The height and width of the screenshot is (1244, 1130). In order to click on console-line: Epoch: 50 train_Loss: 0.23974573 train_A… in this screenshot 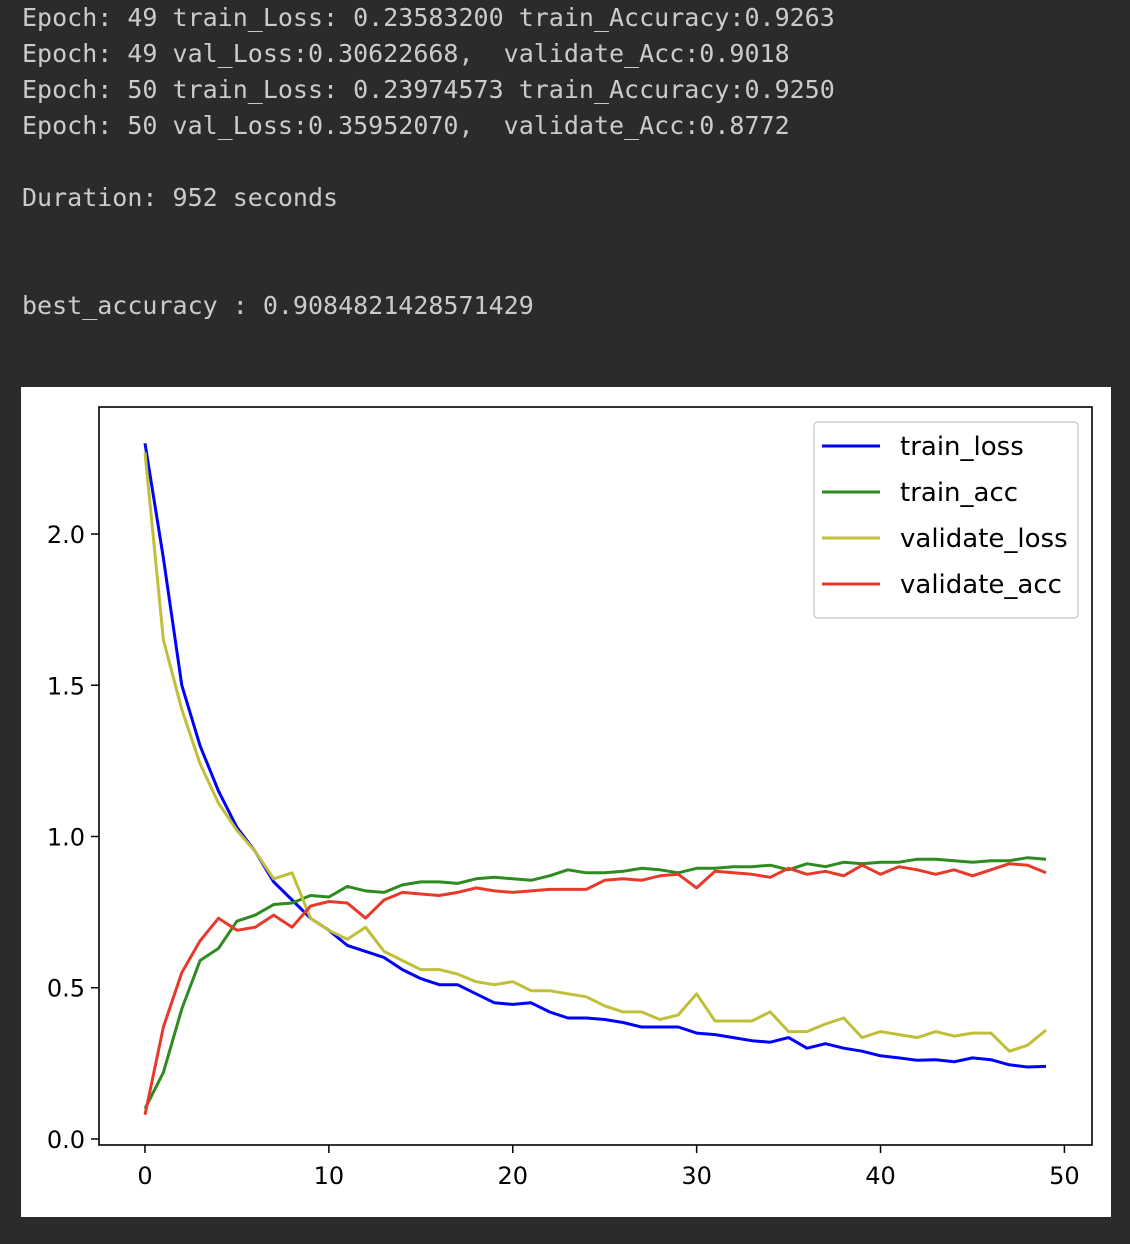, I will do `click(428, 89)`.